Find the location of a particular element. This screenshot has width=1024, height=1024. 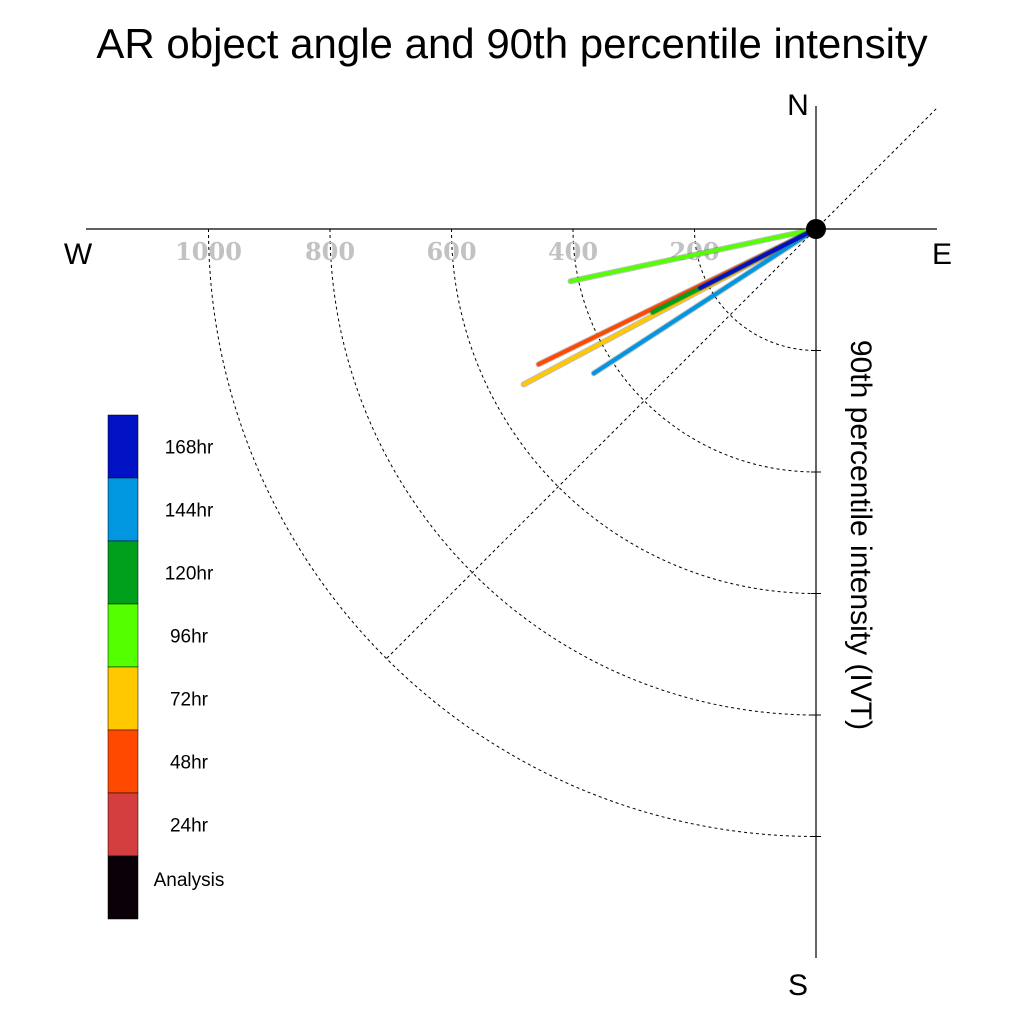

legend-swatch-168hr is located at coordinates (123, 446).